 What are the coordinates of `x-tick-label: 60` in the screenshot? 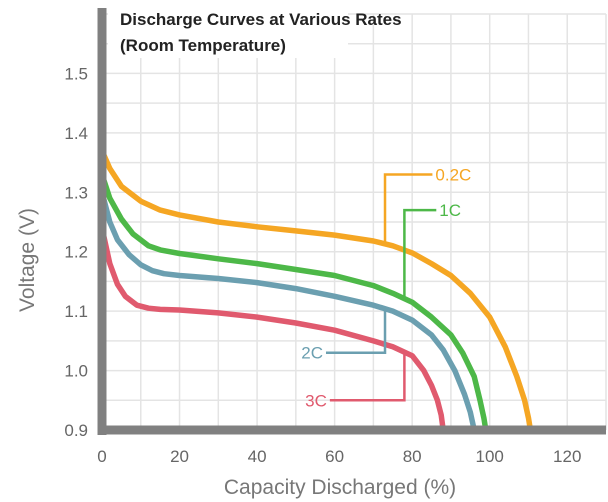 It's located at (334, 456).